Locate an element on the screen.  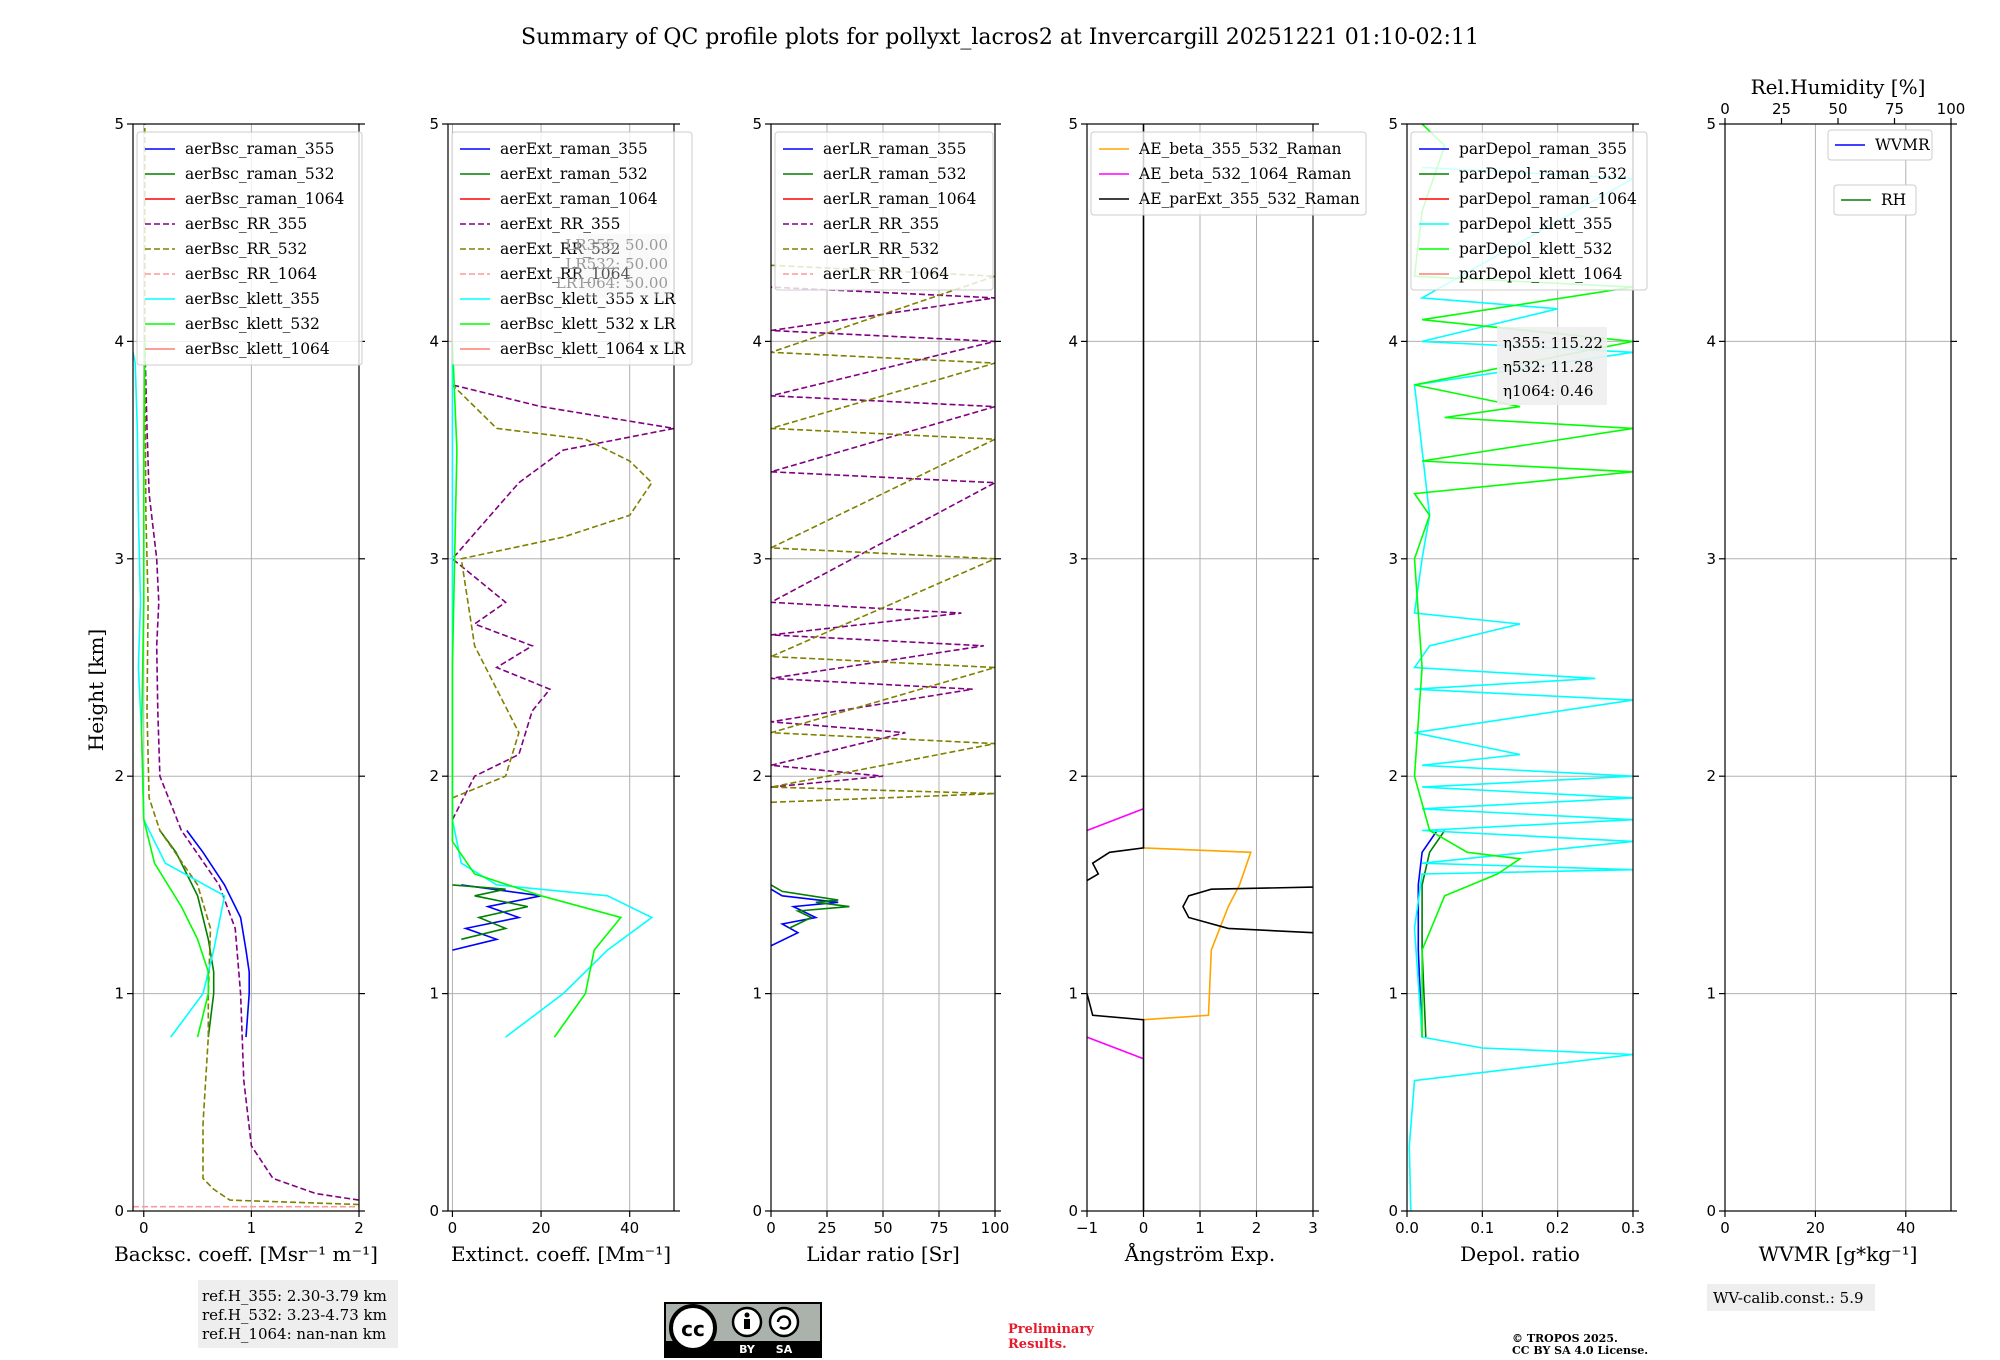
series-aerBsc_klett_532 x LR is located at coordinates (537, 689).